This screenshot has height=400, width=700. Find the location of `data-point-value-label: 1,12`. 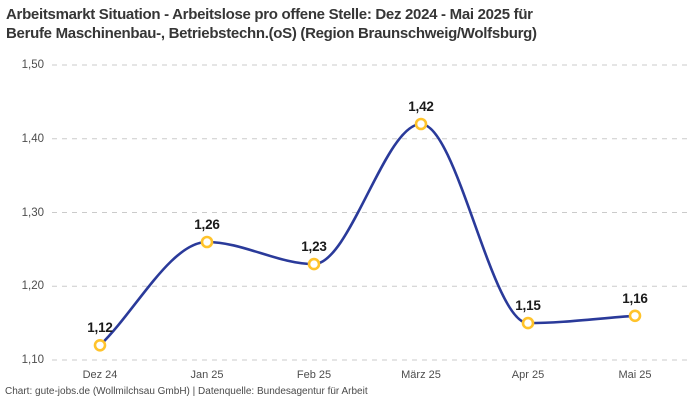

data-point-value-label: 1,12 is located at coordinates (100, 328).